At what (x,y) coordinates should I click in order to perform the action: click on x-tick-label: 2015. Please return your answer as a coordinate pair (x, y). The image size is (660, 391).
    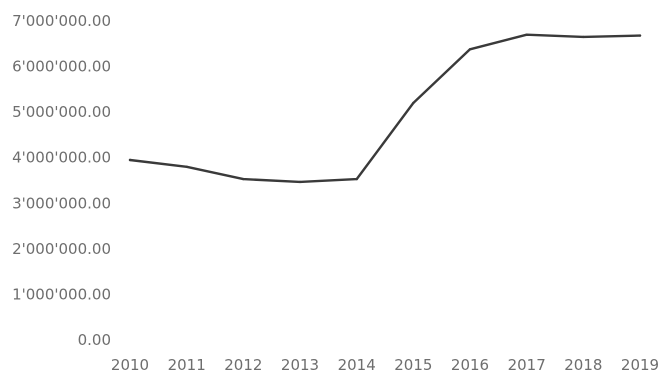
    Looking at the image, I should click on (413, 365).